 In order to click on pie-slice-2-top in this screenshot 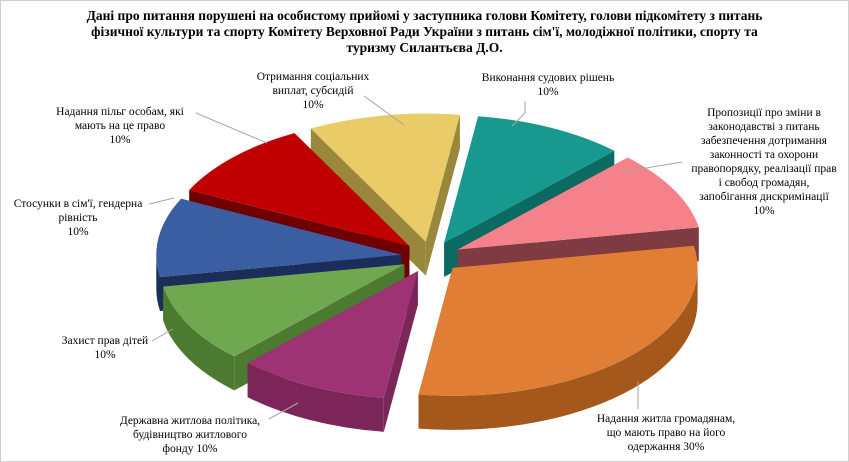, I will do `click(558, 320)`.